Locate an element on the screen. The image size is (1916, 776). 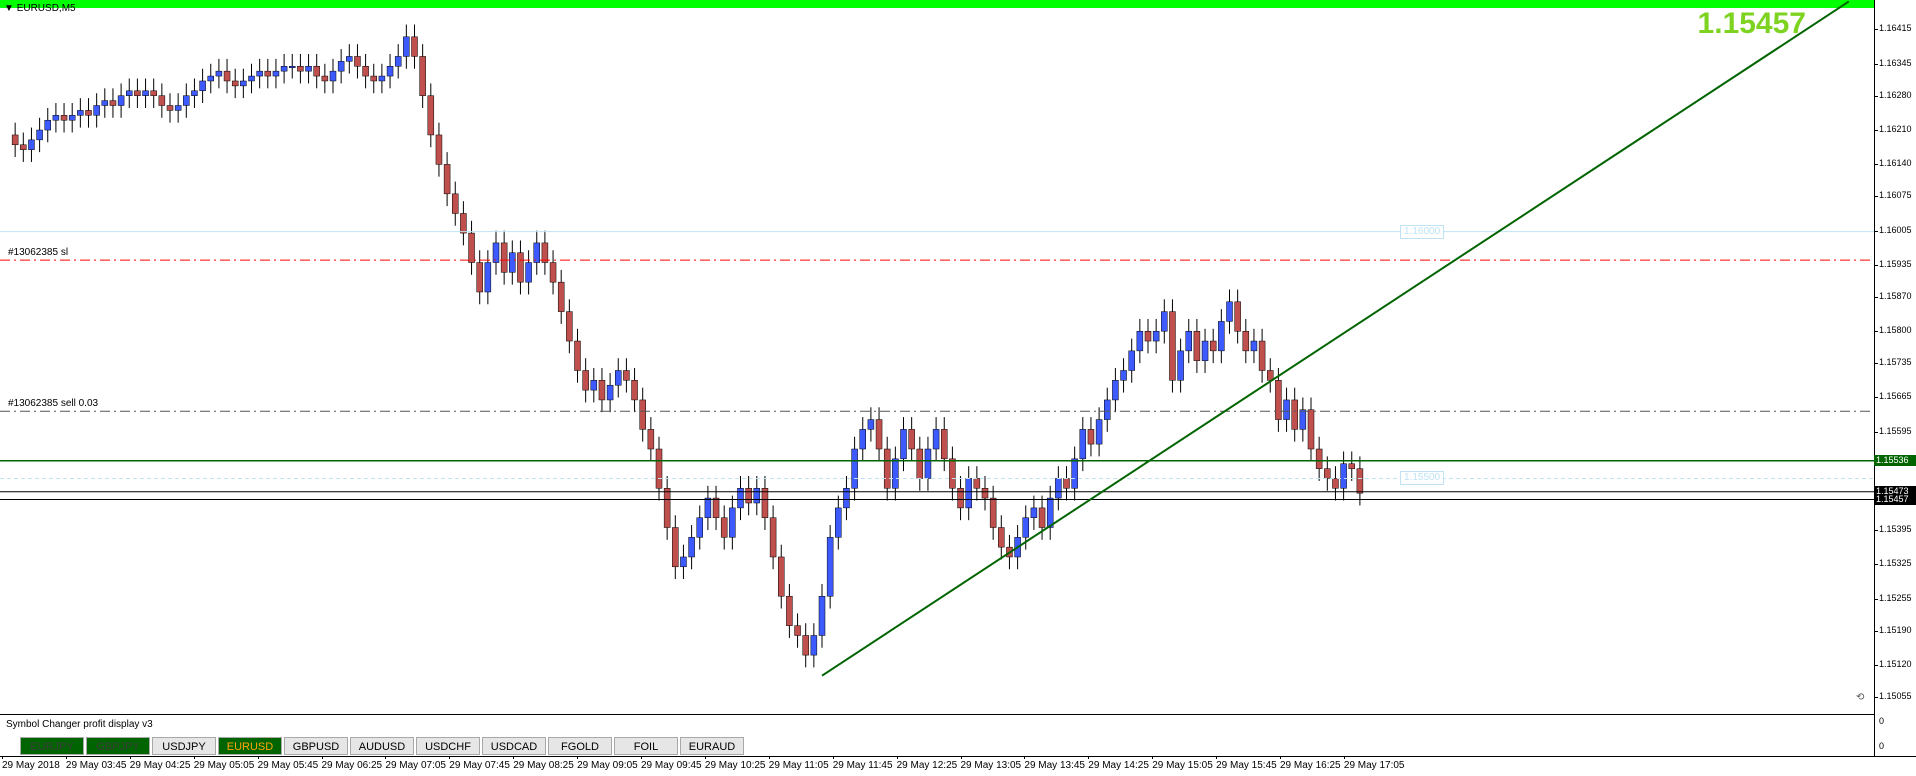
symbol-button-fgold: FGOLD is located at coordinates (580, 746).